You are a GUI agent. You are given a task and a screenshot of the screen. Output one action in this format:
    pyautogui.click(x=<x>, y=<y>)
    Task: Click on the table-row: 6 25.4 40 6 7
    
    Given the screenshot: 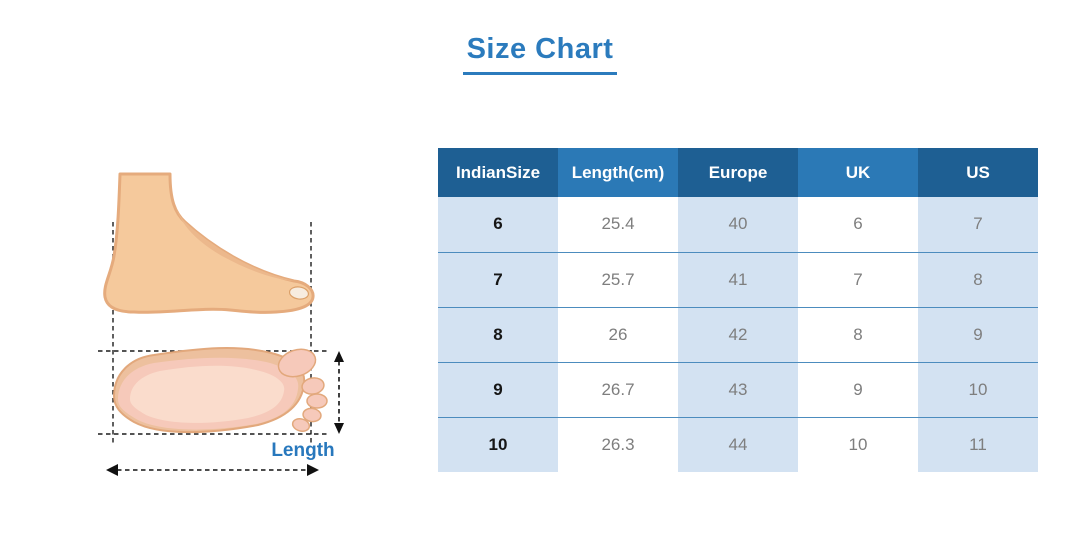 What is the action you would take?
    pyautogui.click(x=738, y=224)
    